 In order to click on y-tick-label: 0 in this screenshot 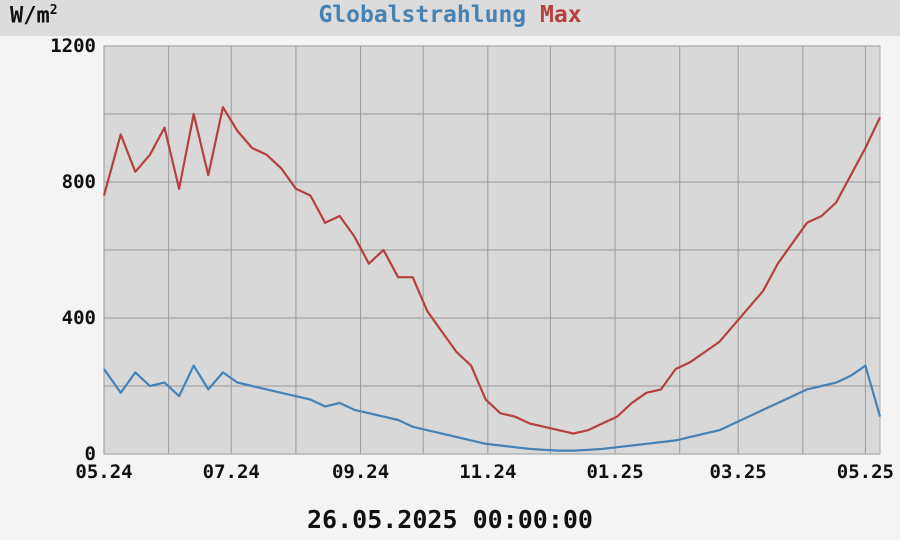, I will do `click(90, 454)`.